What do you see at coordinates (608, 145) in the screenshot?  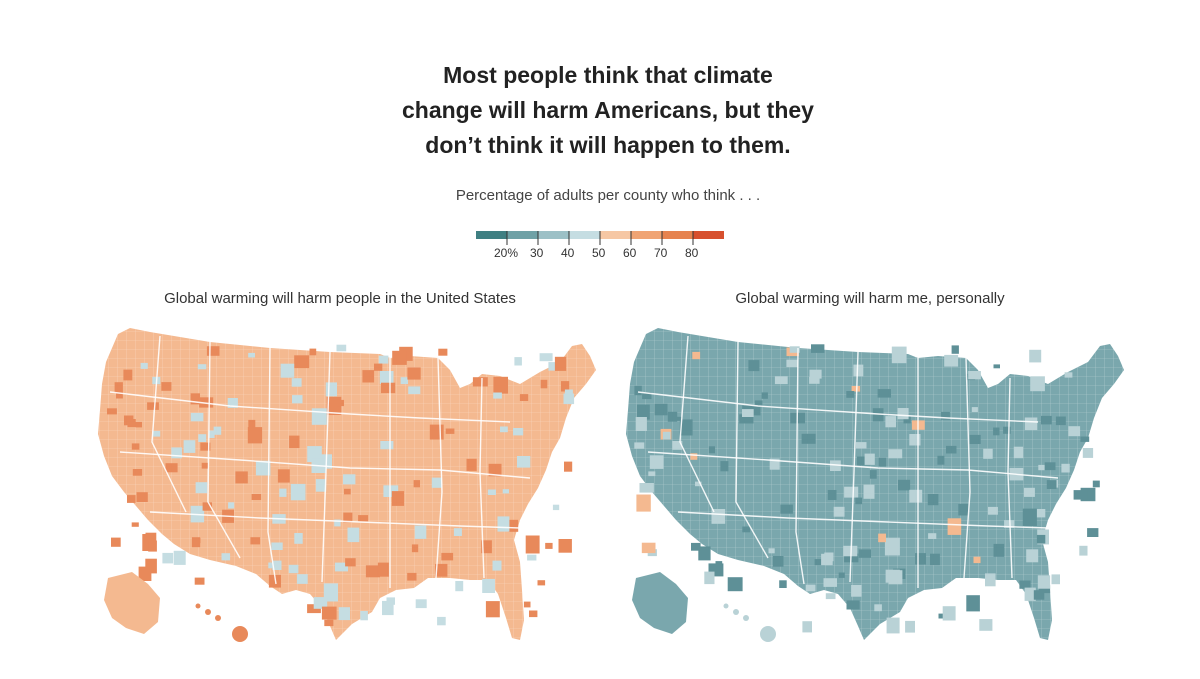 I see `headline-line-3: don’t think it will happen to them.` at bounding box center [608, 145].